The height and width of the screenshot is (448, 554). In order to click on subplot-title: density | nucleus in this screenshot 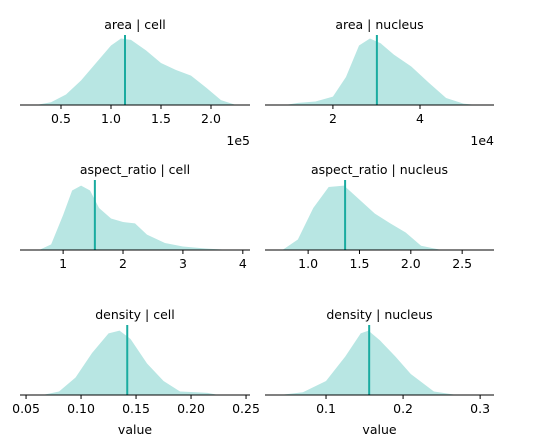, I will do `click(379, 314)`.